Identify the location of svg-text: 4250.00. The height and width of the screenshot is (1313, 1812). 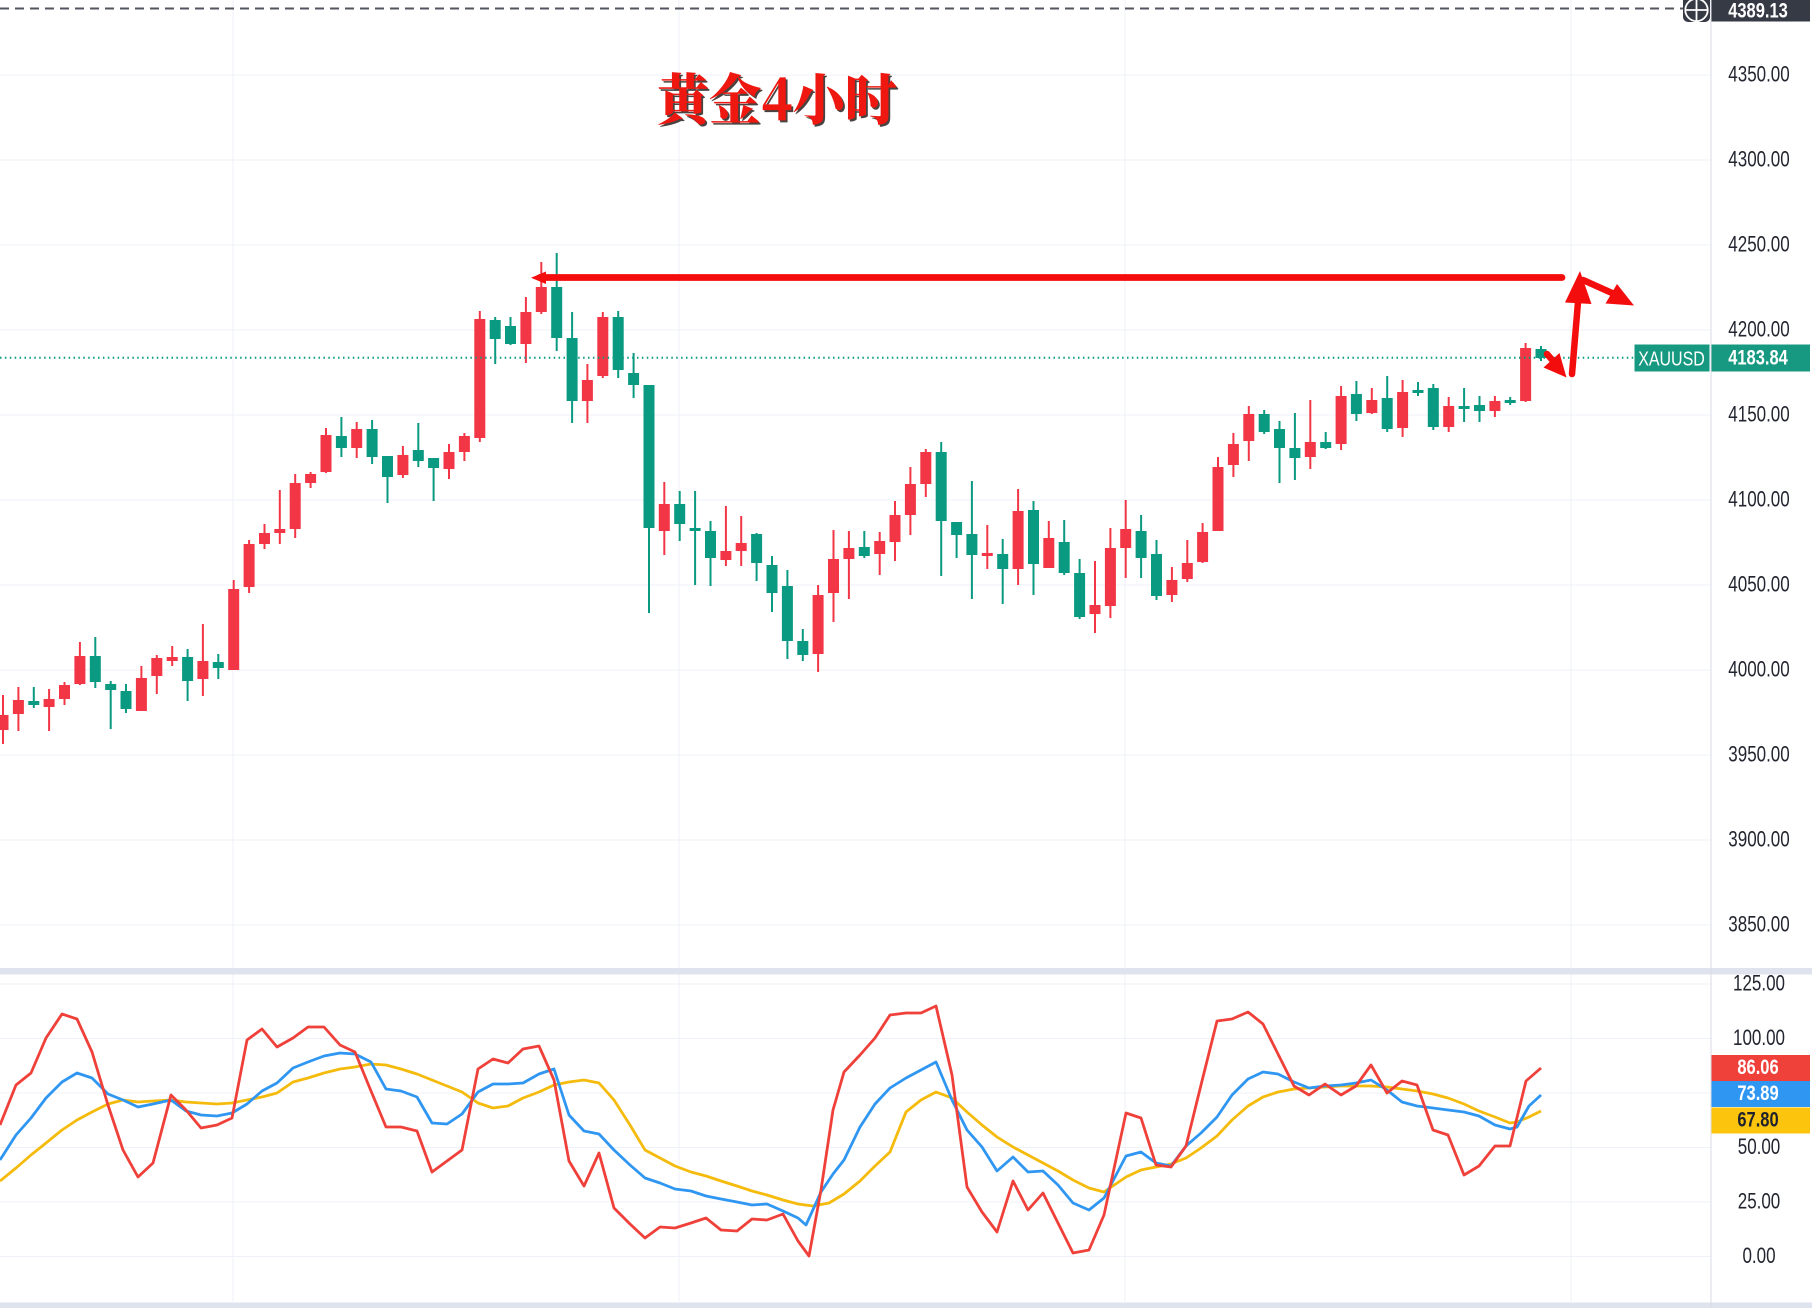
(1758, 245).